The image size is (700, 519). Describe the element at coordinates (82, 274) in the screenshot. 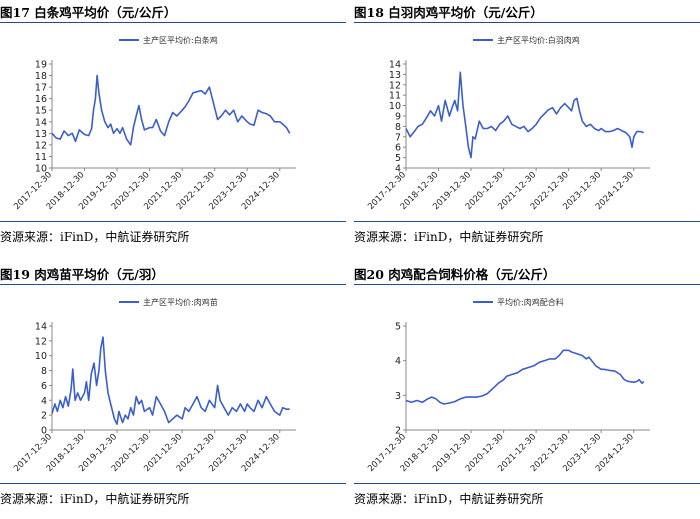

I see `chart-title: 图19 肉鸡苗平均价（元/羽）` at that location.